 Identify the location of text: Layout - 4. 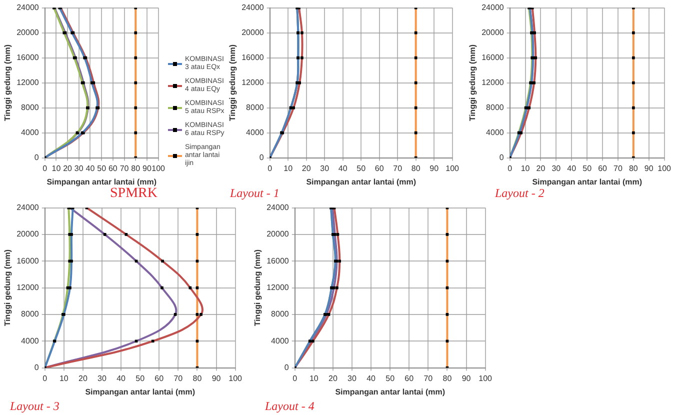
(289, 406).